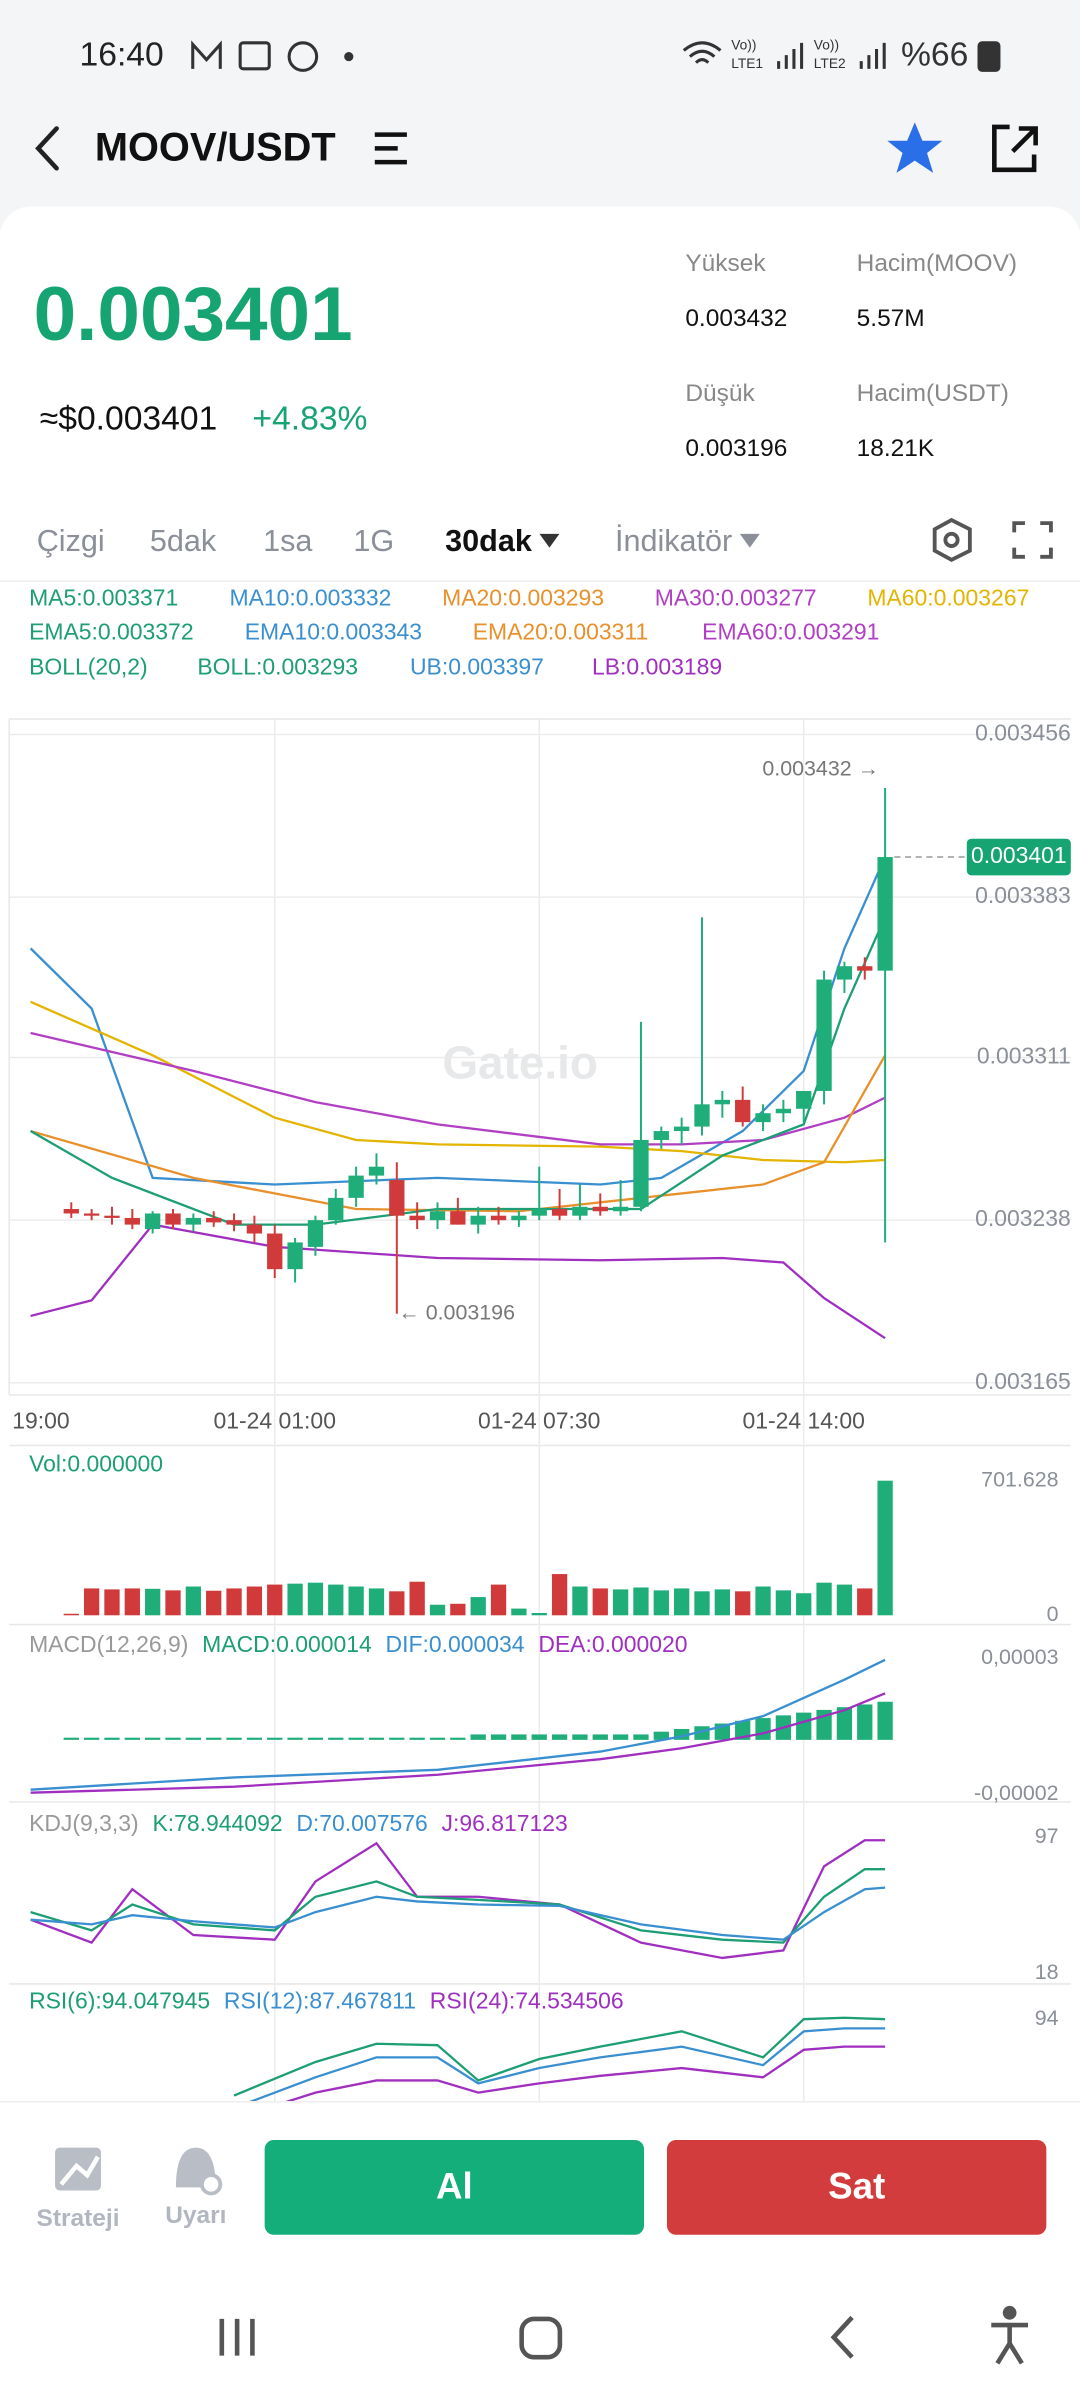 The height and width of the screenshot is (2400, 1080). What do you see at coordinates (673, 540) in the screenshot?
I see `timeframe-tab: İndikatör` at bounding box center [673, 540].